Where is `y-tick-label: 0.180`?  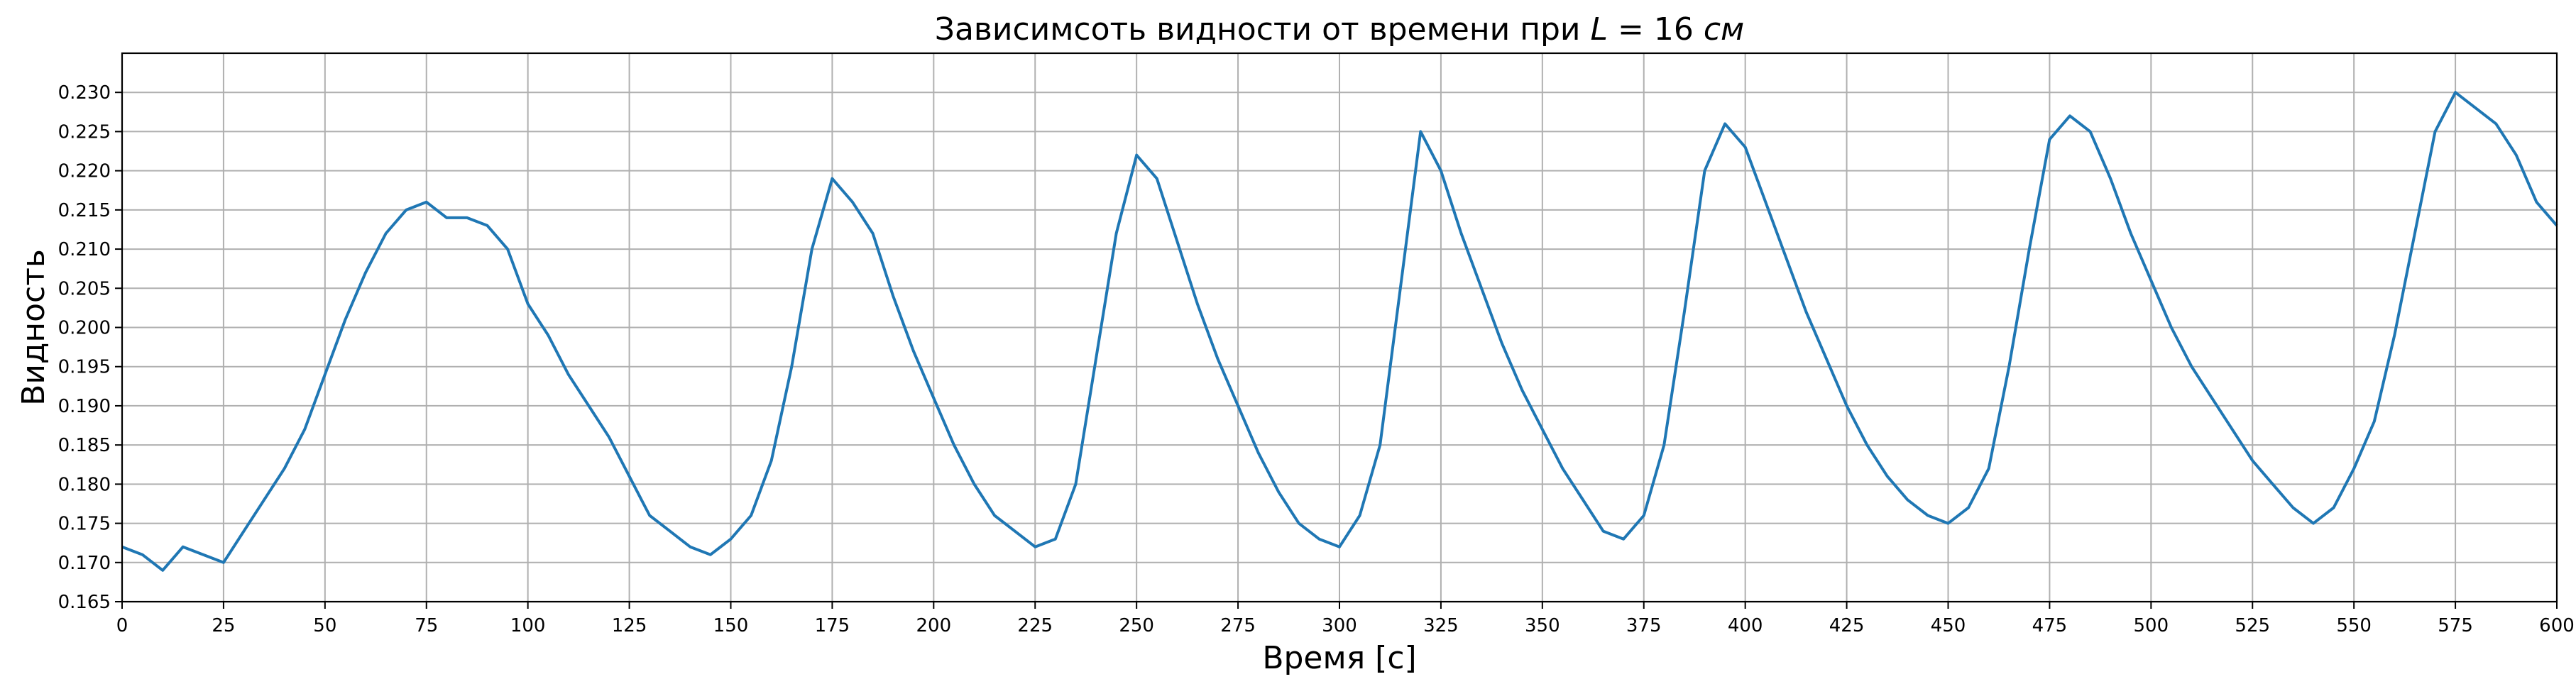 y-tick-label: 0.180 is located at coordinates (84, 485).